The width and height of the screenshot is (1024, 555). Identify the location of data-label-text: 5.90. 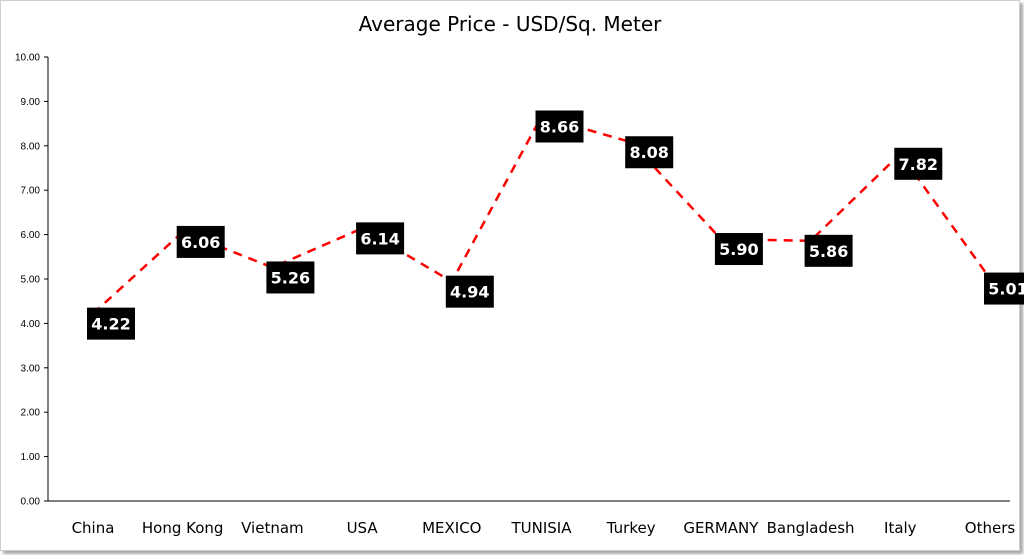
(738, 249).